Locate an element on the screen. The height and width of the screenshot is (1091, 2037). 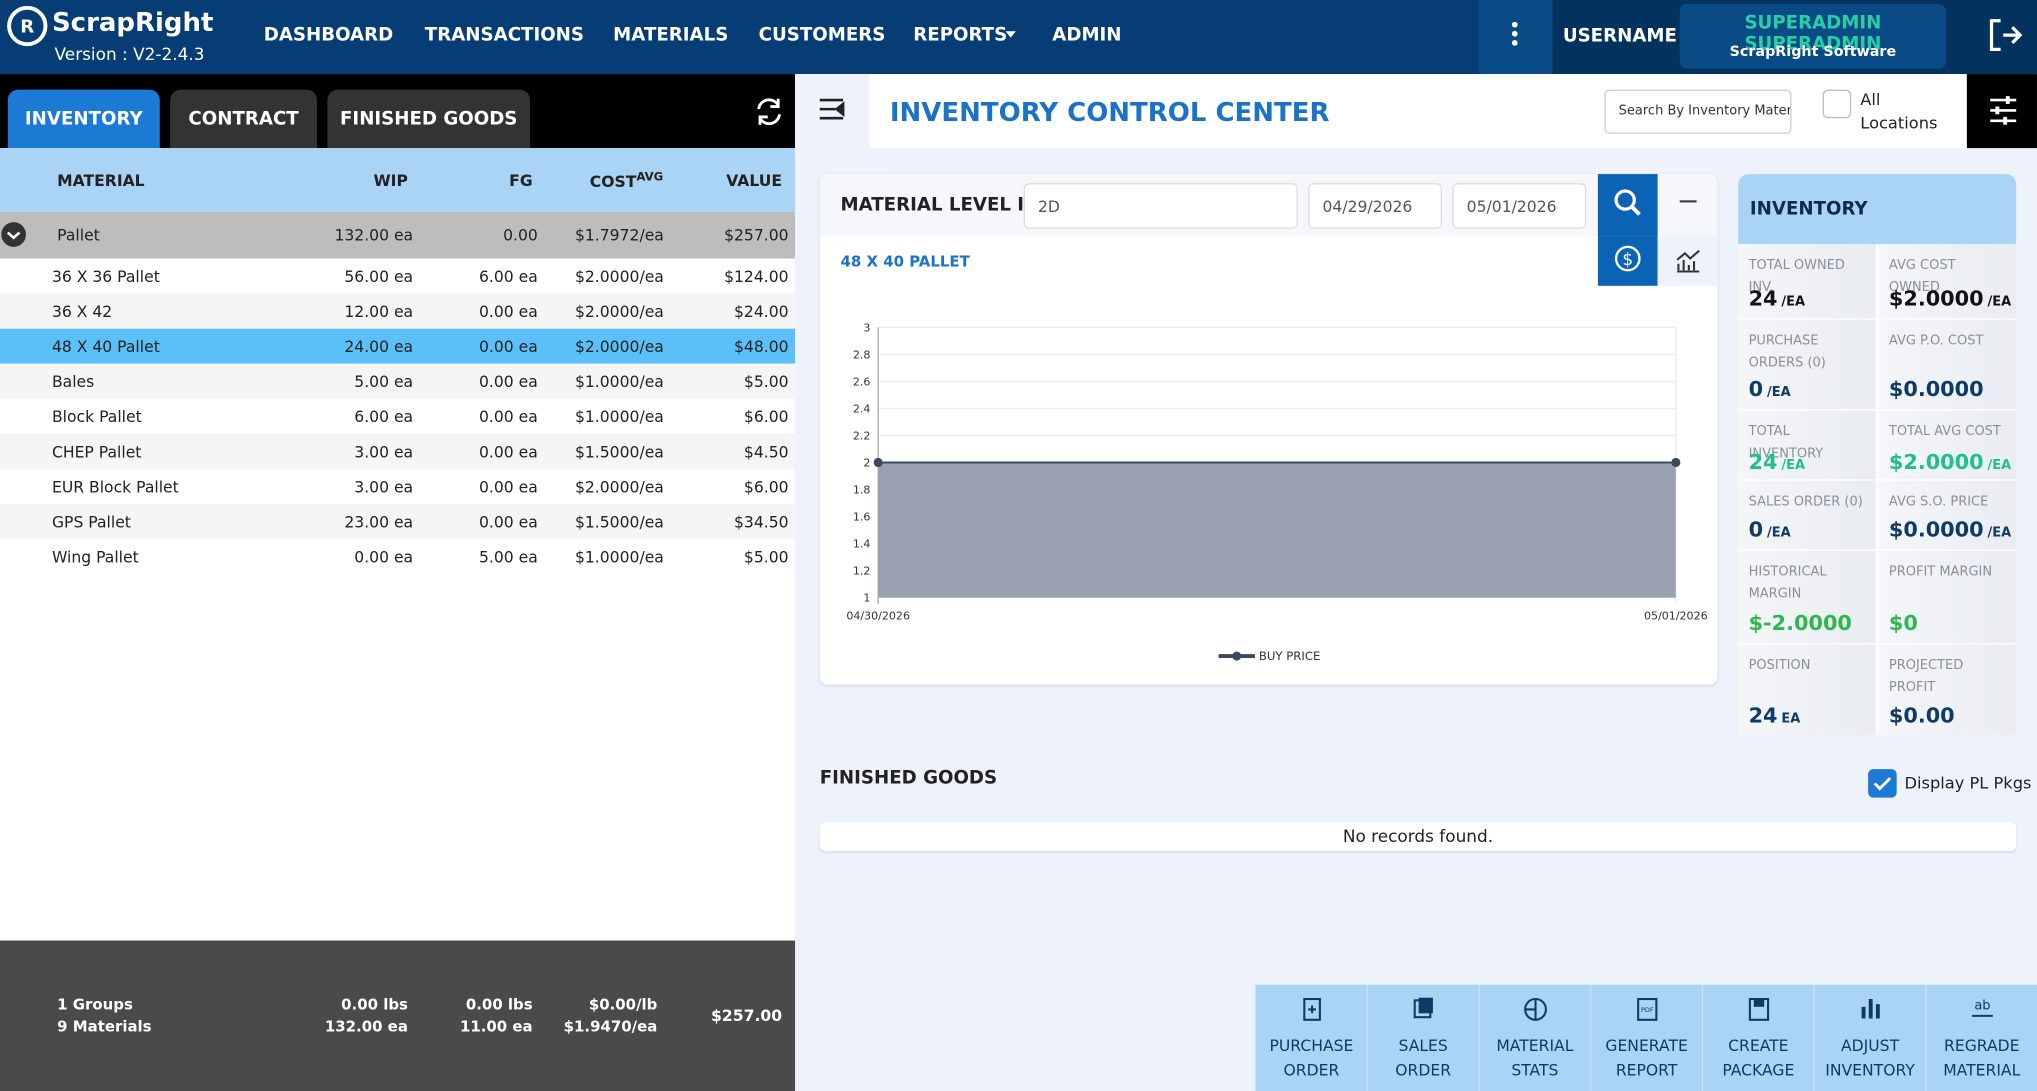
company: ScrapRight Software is located at coordinates (1813, 51).